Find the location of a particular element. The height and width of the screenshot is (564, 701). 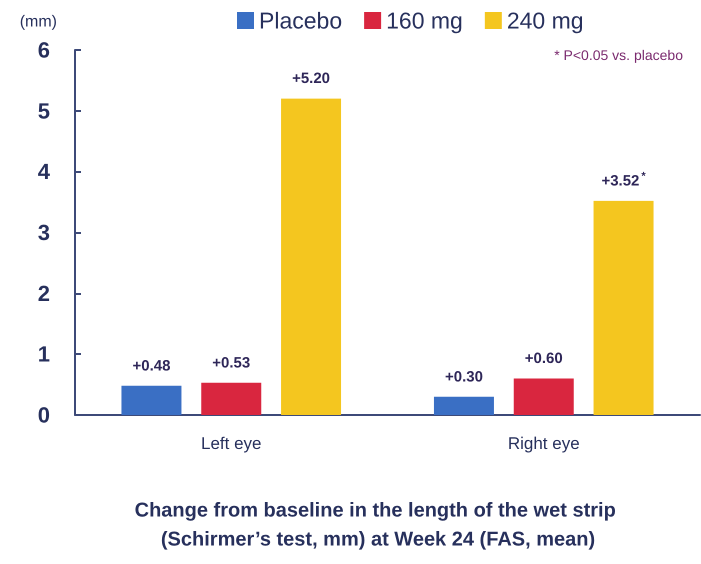

y-tick-label: 0 is located at coordinates (44, 415).